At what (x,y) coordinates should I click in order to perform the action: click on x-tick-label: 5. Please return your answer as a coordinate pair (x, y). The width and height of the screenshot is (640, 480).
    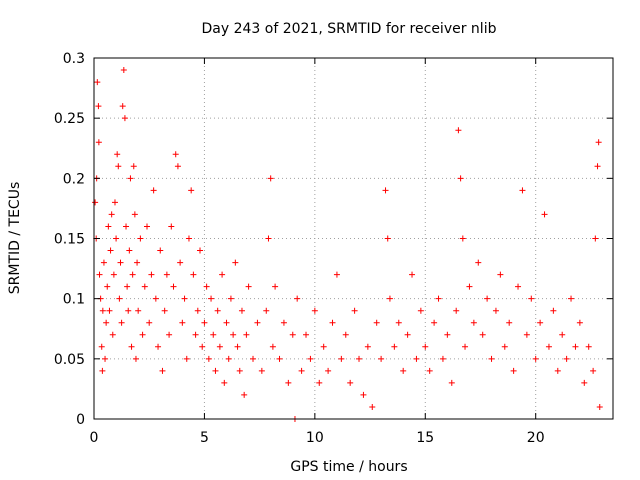
    Looking at the image, I should click on (204, 438).